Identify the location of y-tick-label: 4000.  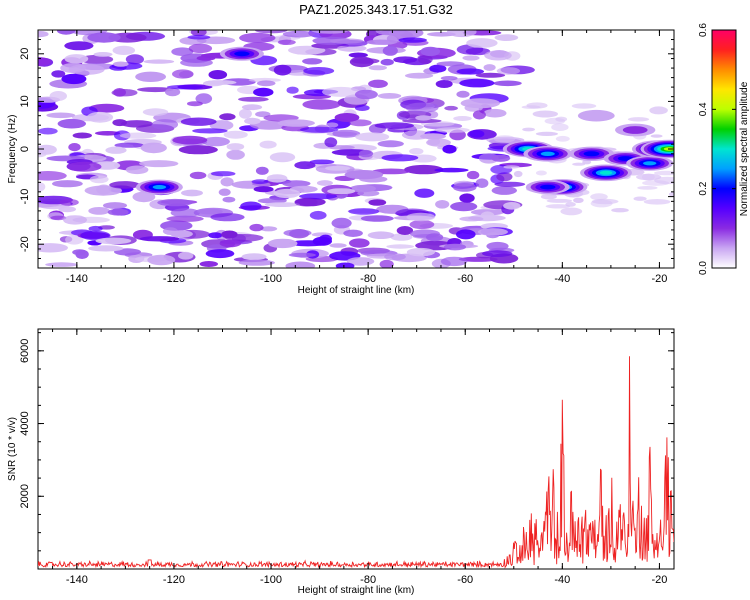
(25, 423).